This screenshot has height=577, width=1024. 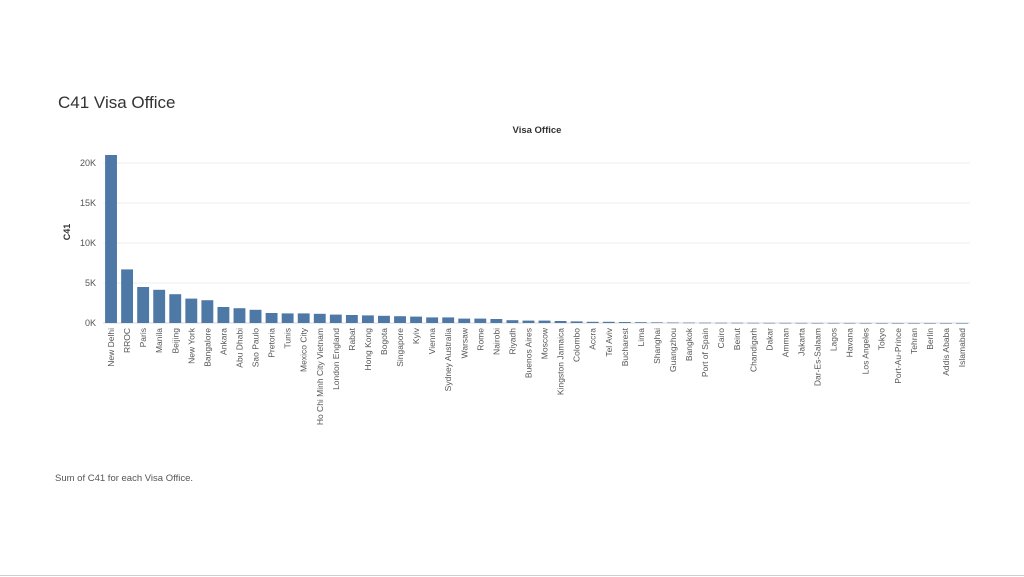 I want to click on x-tick-label: Dar-Es-Salaam, so click(x=817, y=357).